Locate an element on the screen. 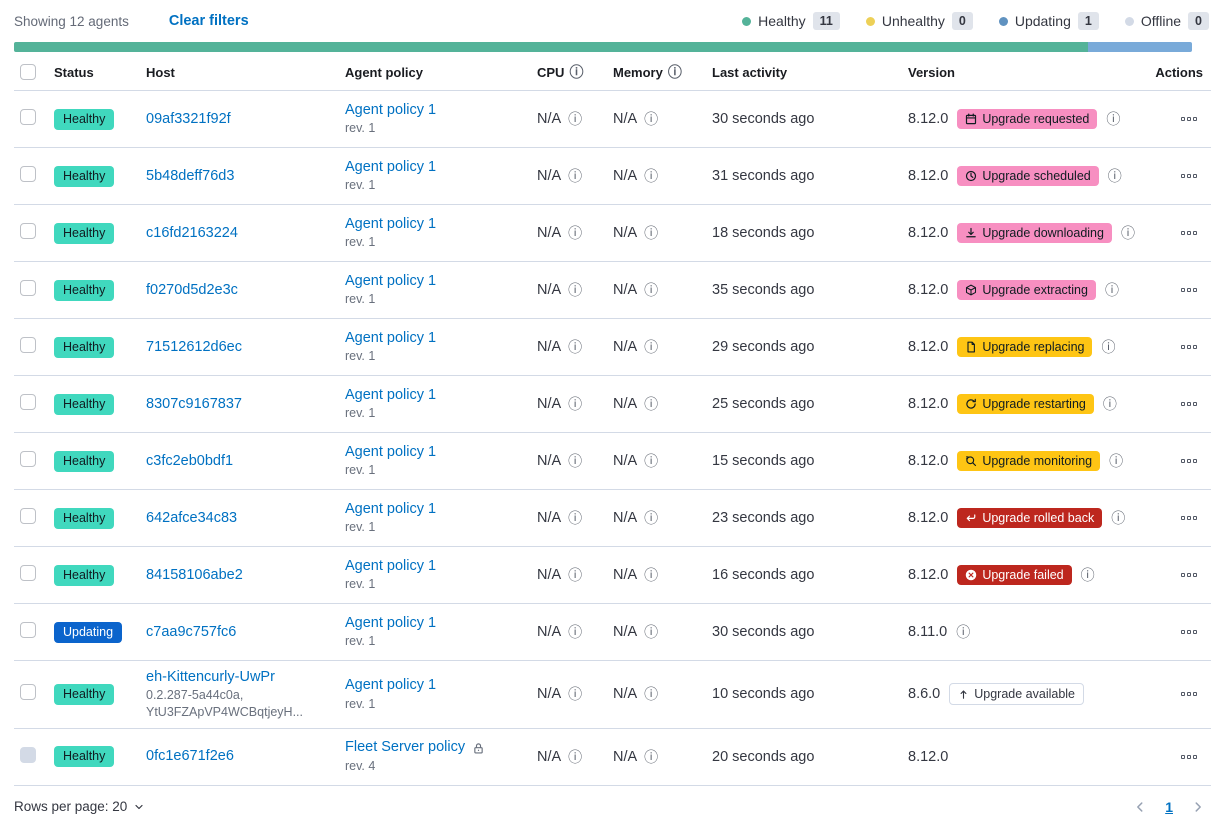  last-activity: 16 seconds ago is located at coordinates (763, 575).